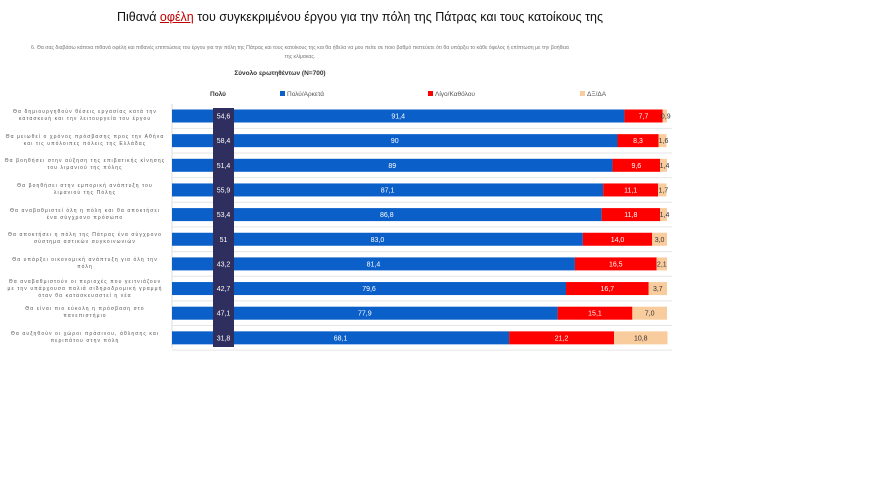 This screenshot has height=494, width=880. Describe the element at coordinates (224, 190) in the screenshot. I see `extra-column-value: 55,9` at that location.